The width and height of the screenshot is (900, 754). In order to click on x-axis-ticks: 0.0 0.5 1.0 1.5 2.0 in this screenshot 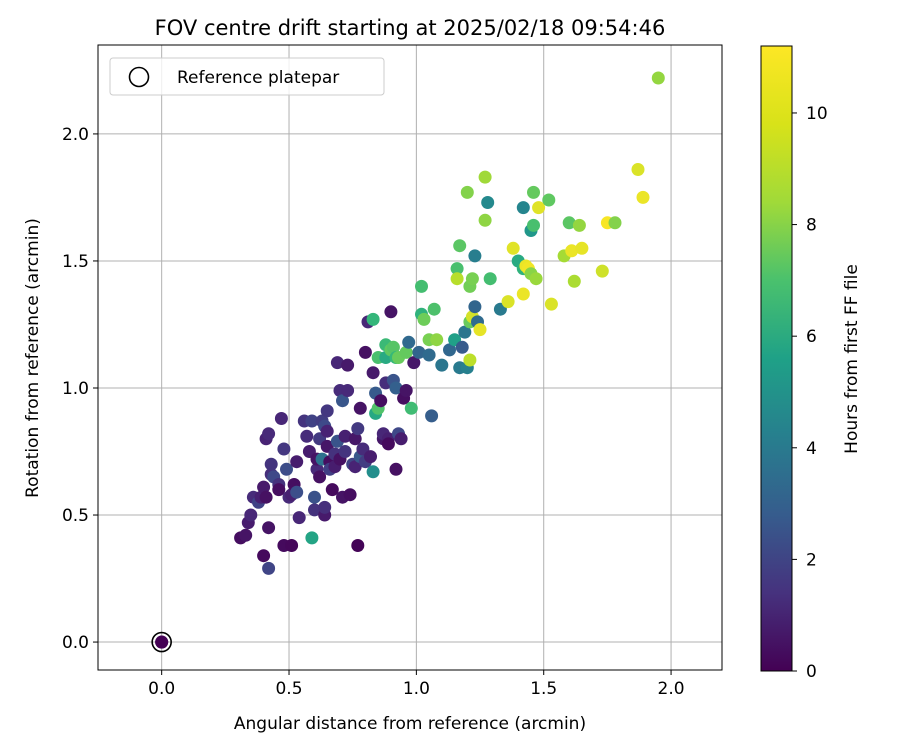, I will do `click(416, 684)`.